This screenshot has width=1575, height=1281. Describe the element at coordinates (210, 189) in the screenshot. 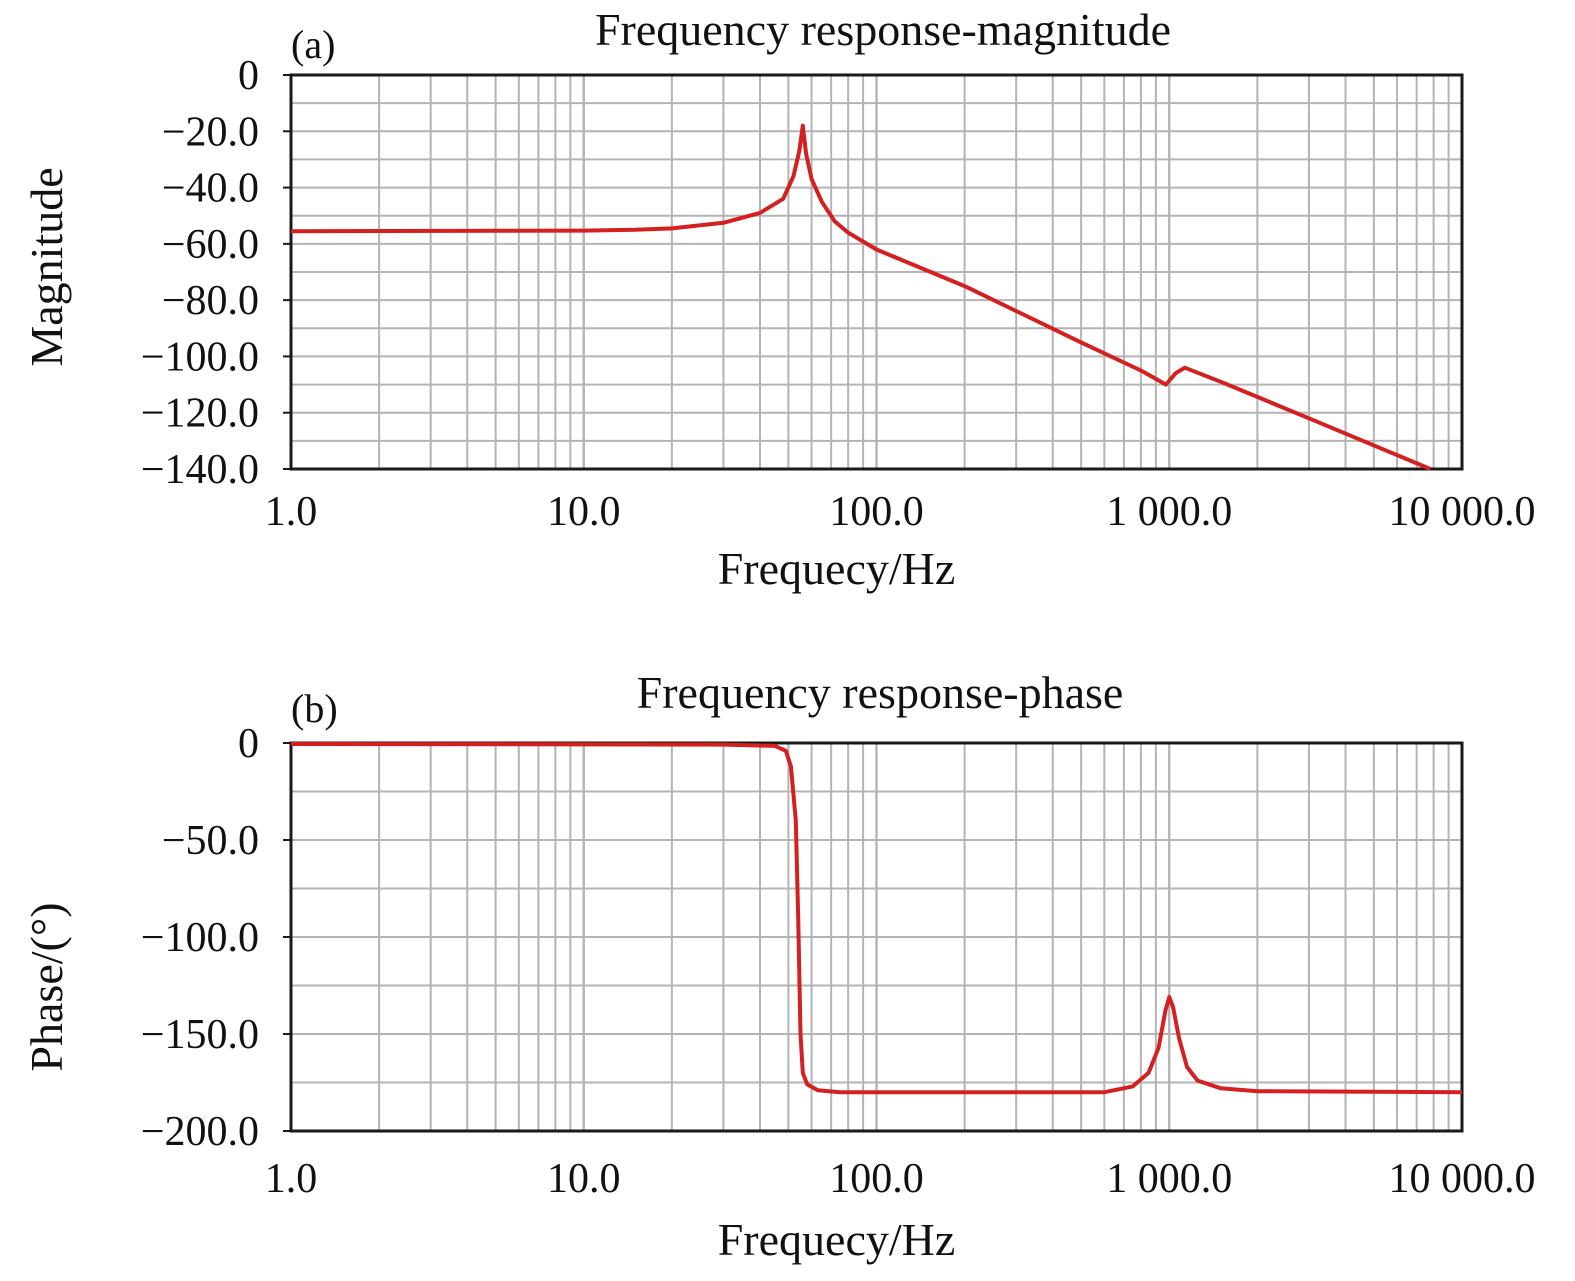

I see `y-tick-label: −40.0` at that location.